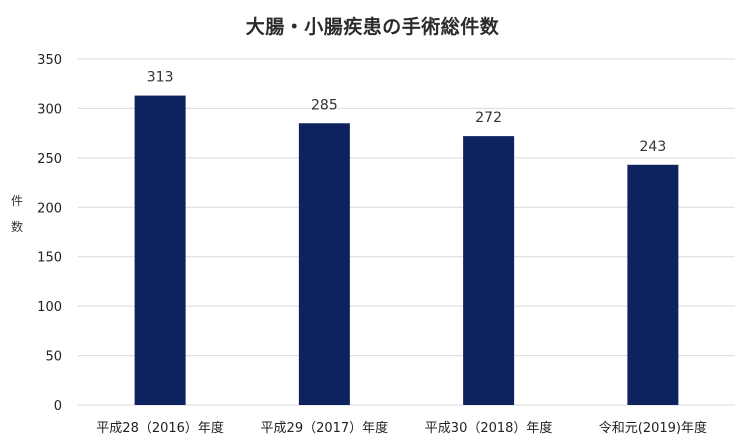 This screenshot has height=447, width=745. Describe the element at coordinates (372, 27) in the screenshot. I see `chart-title: 大腸・小腸疾患の手術総件数` at that location.